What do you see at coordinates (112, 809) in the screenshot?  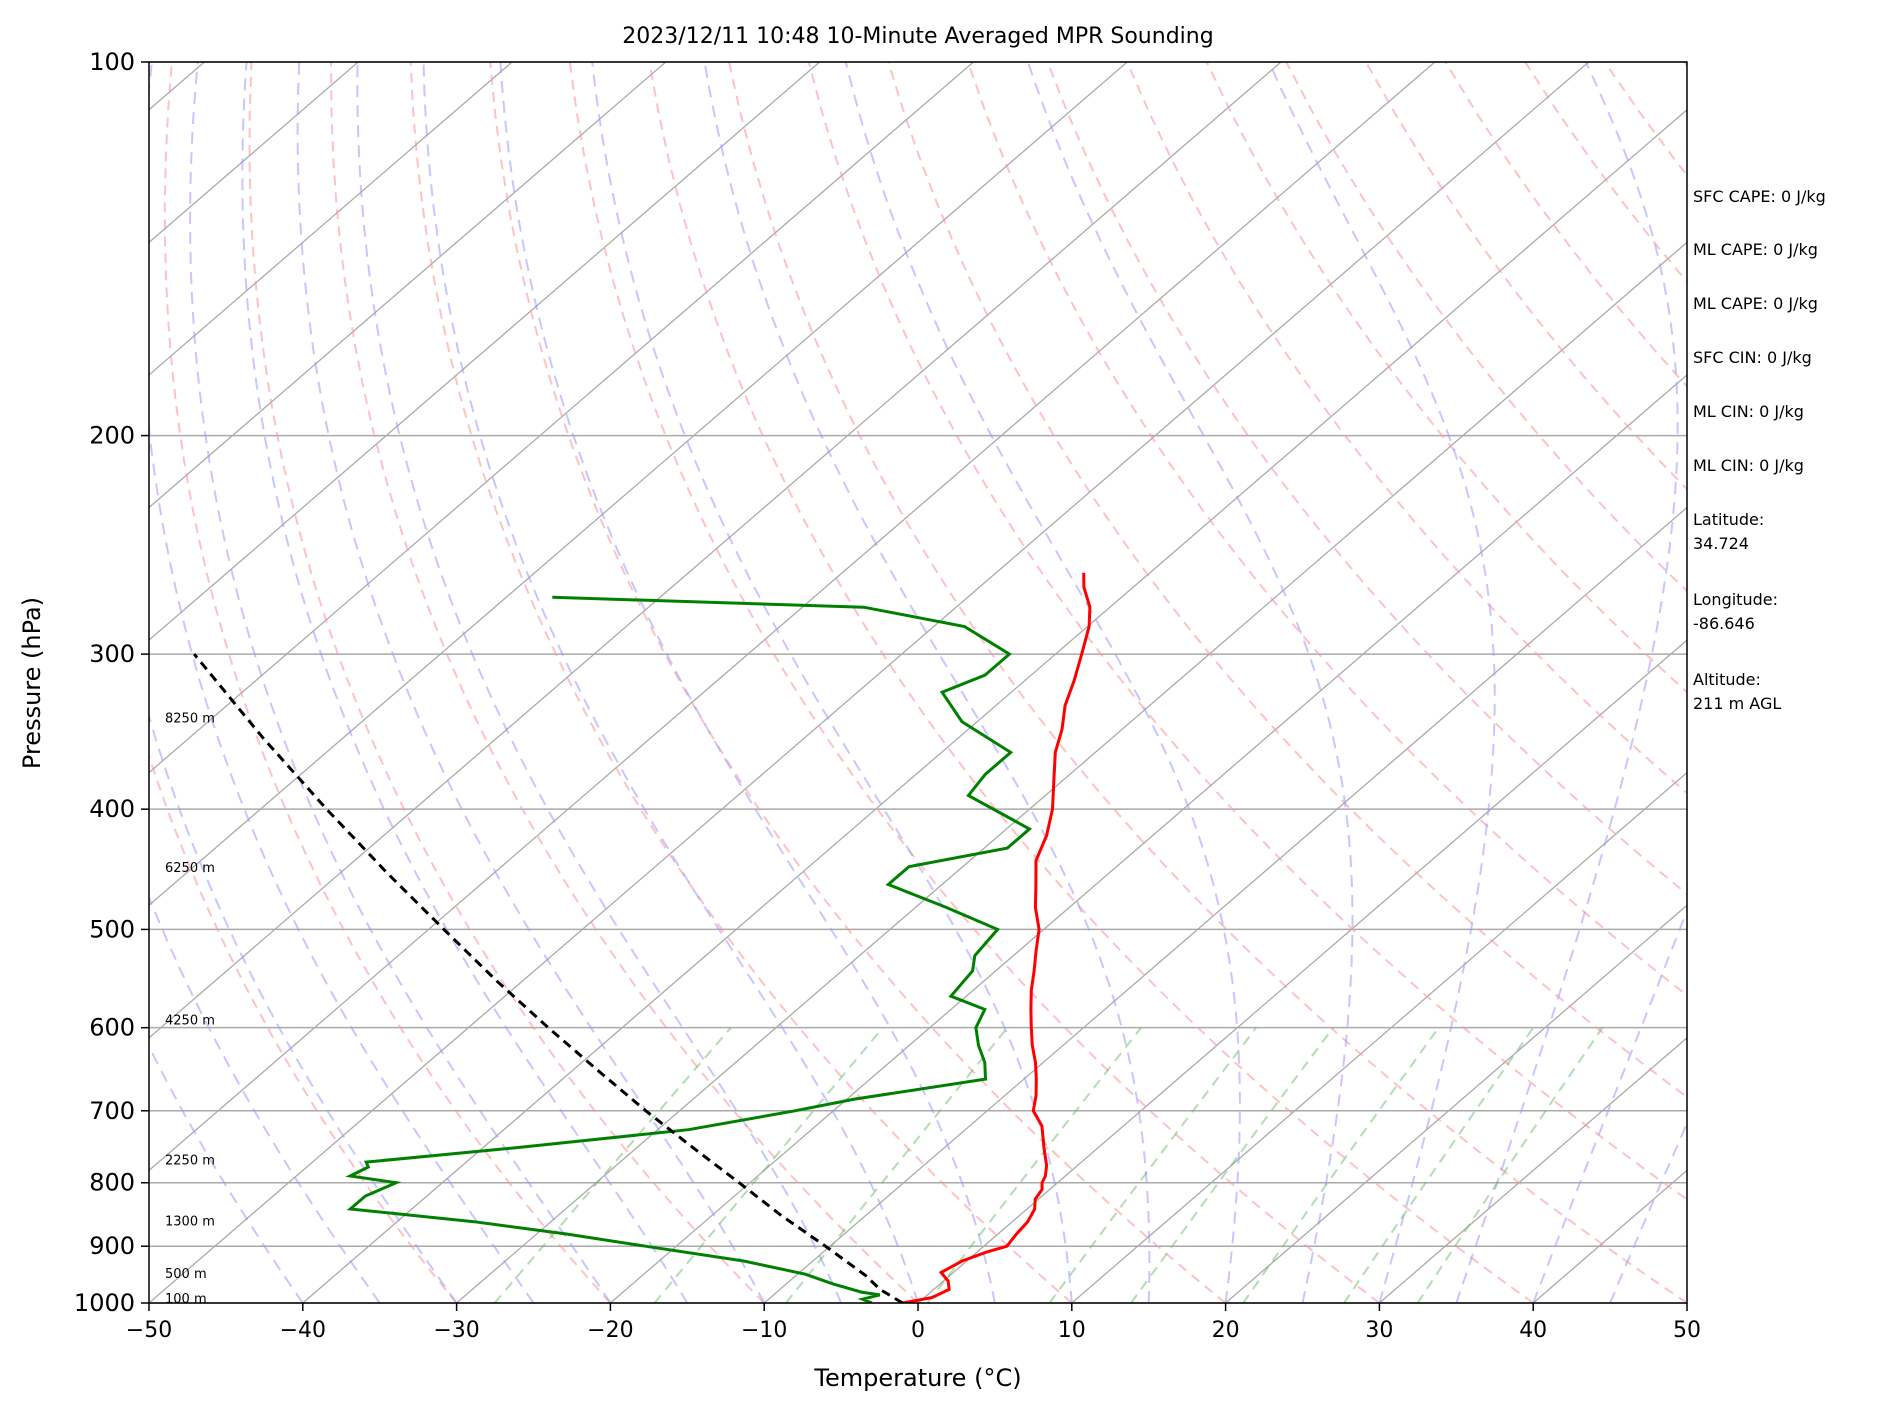 I see `y-tick-label: 400` at bounding box center [112, 809].